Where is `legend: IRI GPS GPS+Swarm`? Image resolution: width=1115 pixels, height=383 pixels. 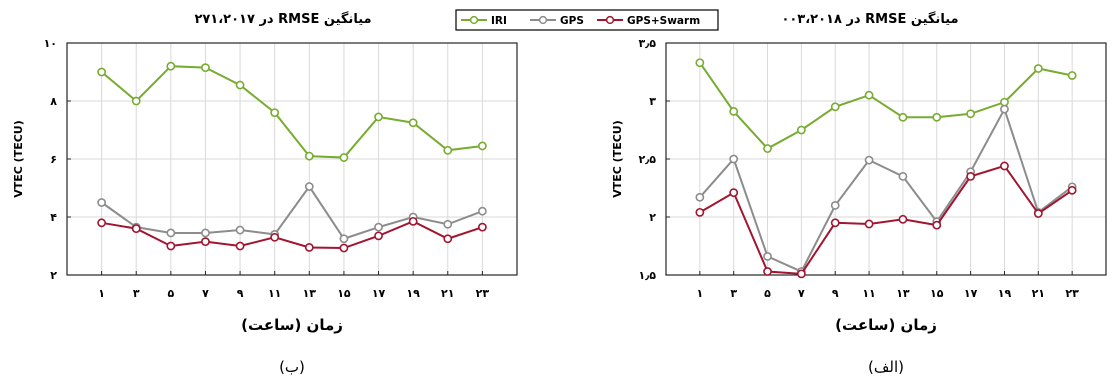
legend: IRI GPS GPS+Swarm is located at coordinates (587, 20).